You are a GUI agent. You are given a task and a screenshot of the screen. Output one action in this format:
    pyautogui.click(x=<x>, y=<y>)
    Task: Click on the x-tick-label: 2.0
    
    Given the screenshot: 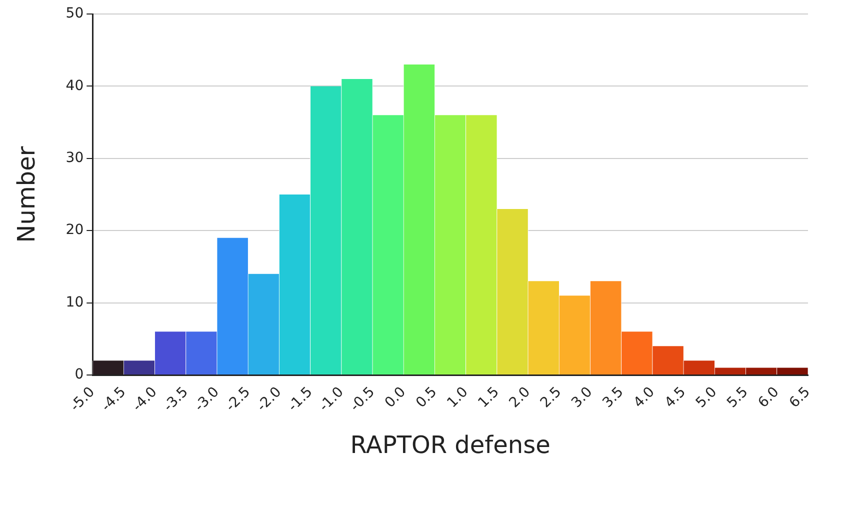 What is the action you would take?
    pyautogui.click(x=520, y=398)
    